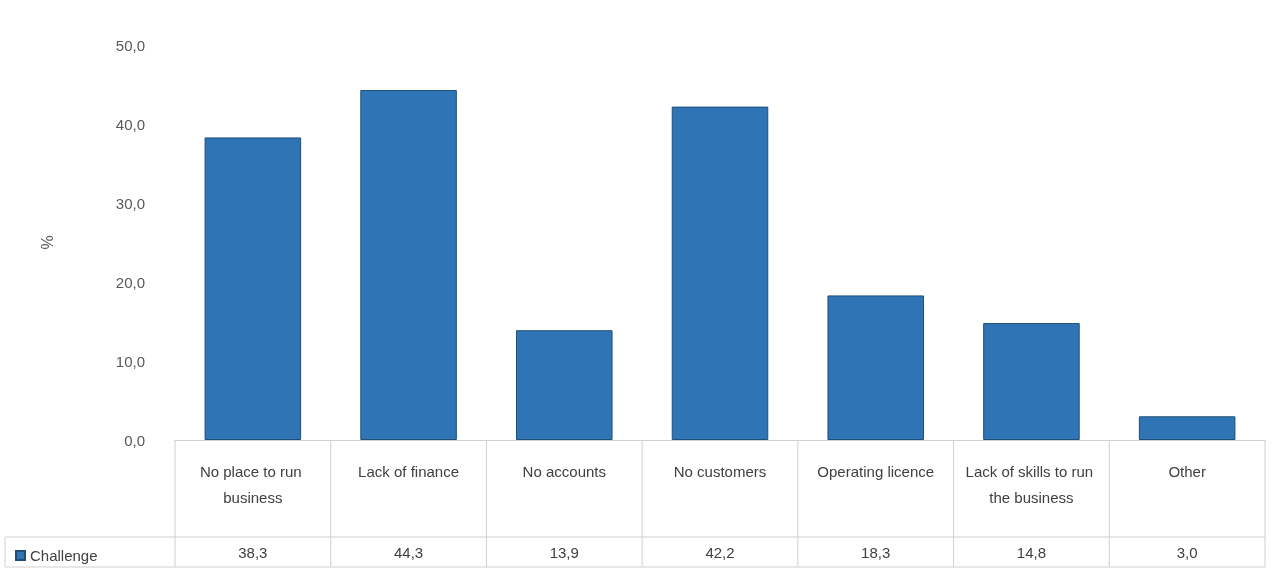 This screenshot has width=1279, height=578. I want to click on y-tick-label: 50,0, so click(130, 45).